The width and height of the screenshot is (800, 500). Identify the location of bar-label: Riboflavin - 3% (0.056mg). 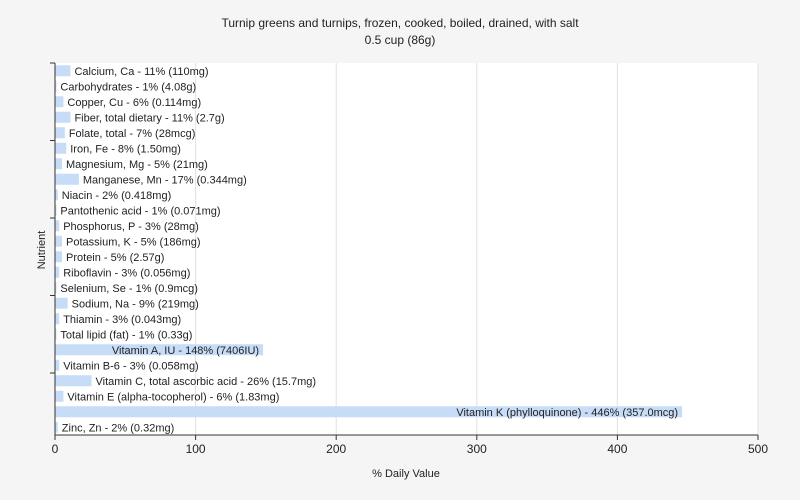
(126, 273).